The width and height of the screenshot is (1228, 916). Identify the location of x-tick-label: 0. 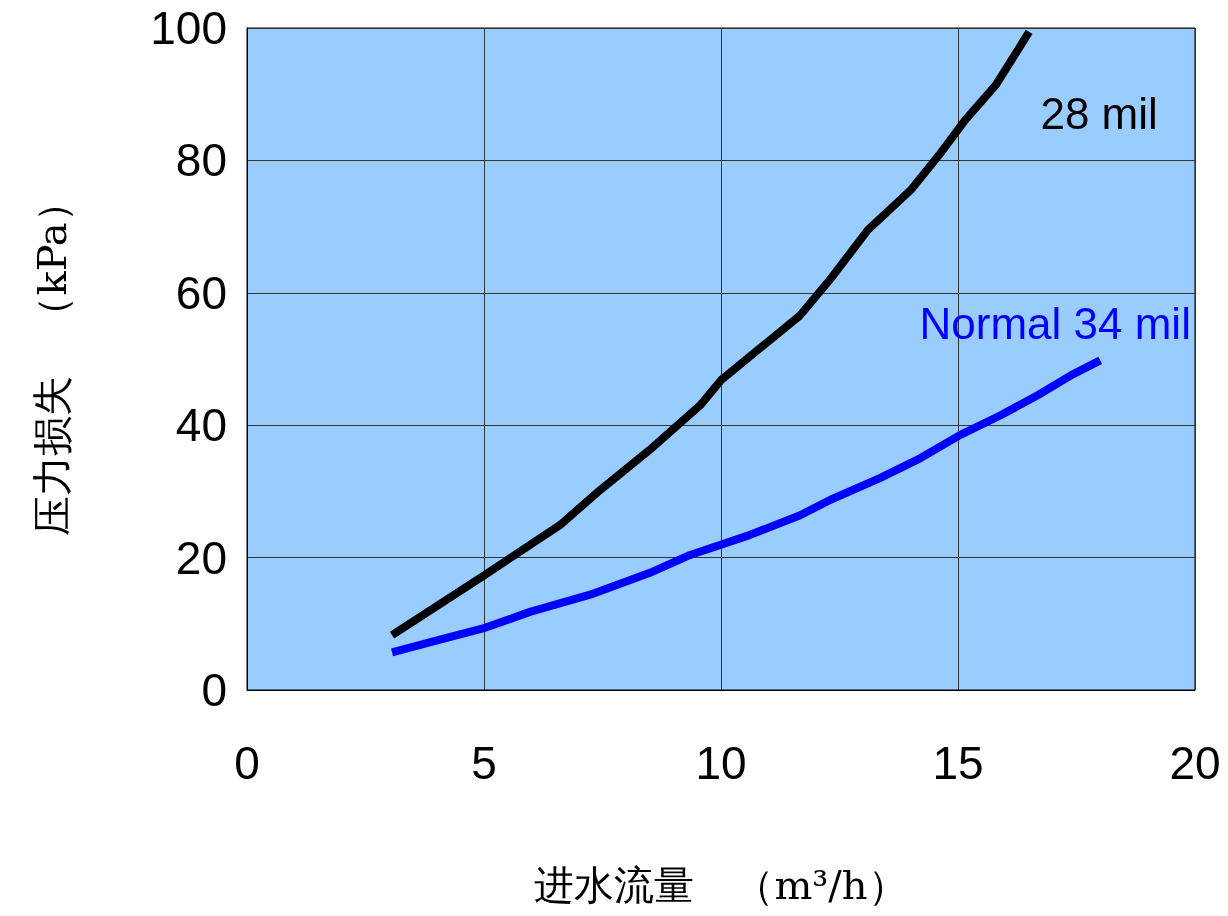
(247, 763).